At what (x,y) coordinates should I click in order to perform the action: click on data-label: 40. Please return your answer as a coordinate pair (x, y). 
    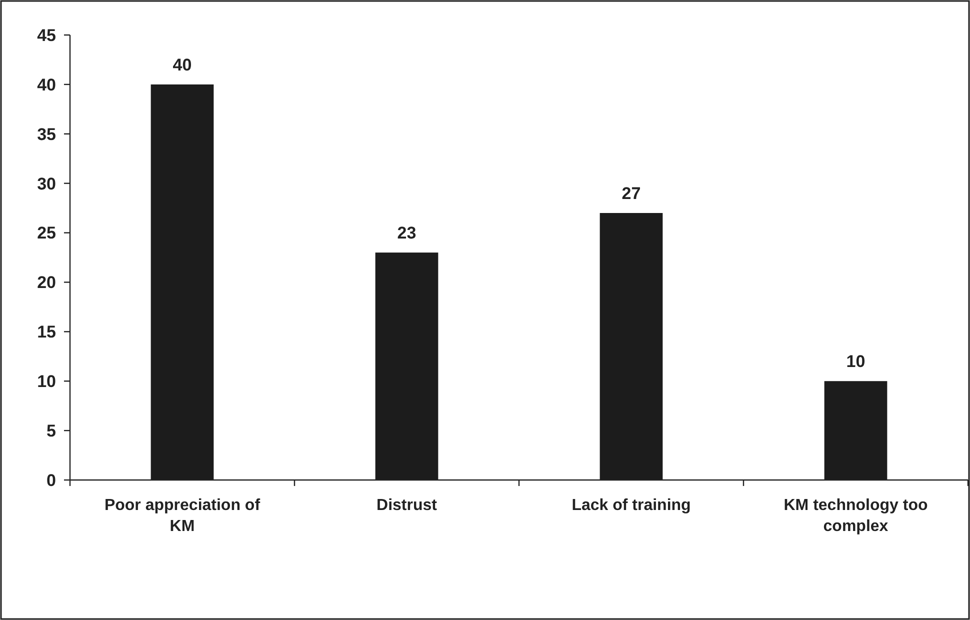
    Looking at the image, I should click on (182, 64).